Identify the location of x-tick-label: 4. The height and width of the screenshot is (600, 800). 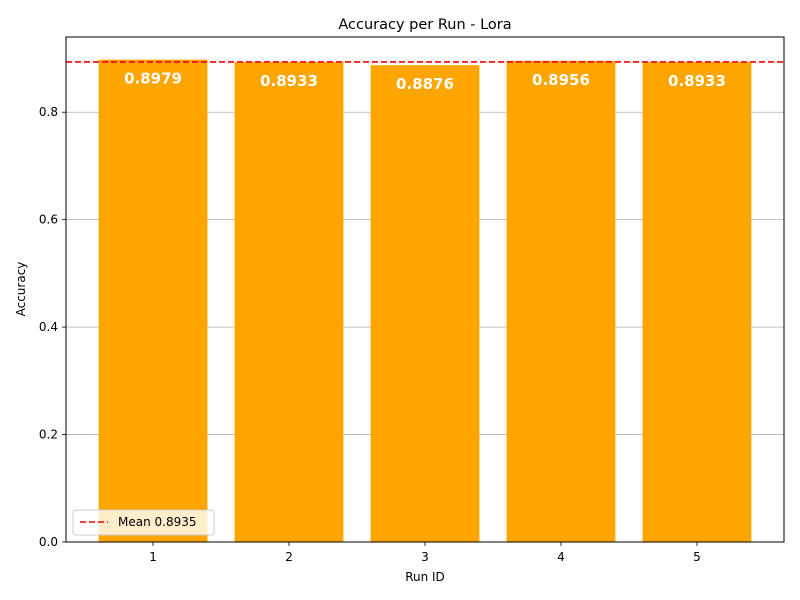
(561, 557).